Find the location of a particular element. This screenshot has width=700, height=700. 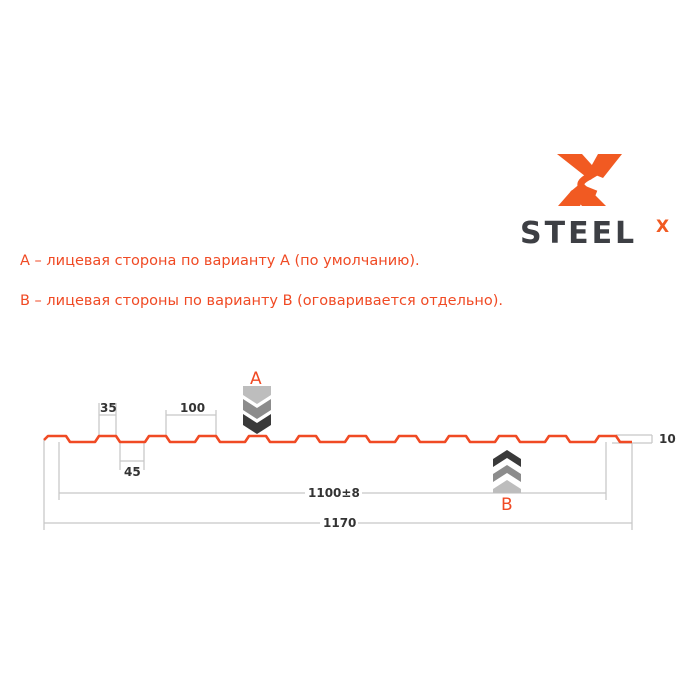

side-a-arrows-icon is located at coordinates (257, 410).